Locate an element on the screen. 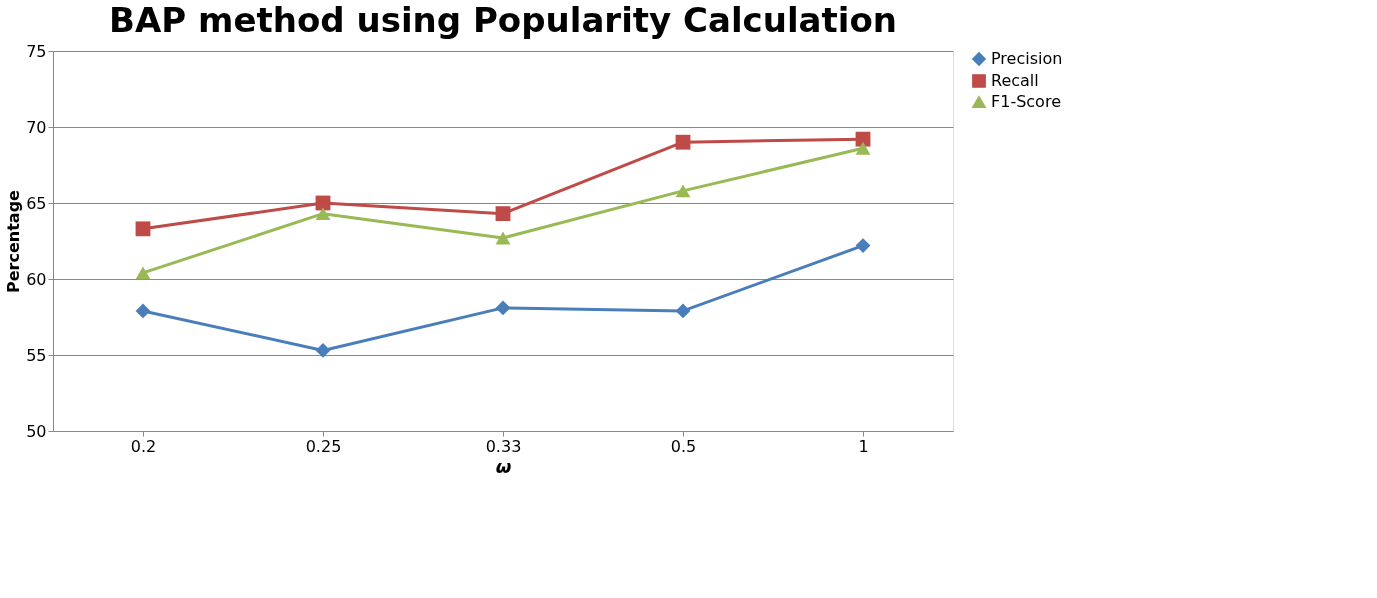 The image size is (1377, 598). y-axis-title: Percentage is located at coordinates (14, 241).